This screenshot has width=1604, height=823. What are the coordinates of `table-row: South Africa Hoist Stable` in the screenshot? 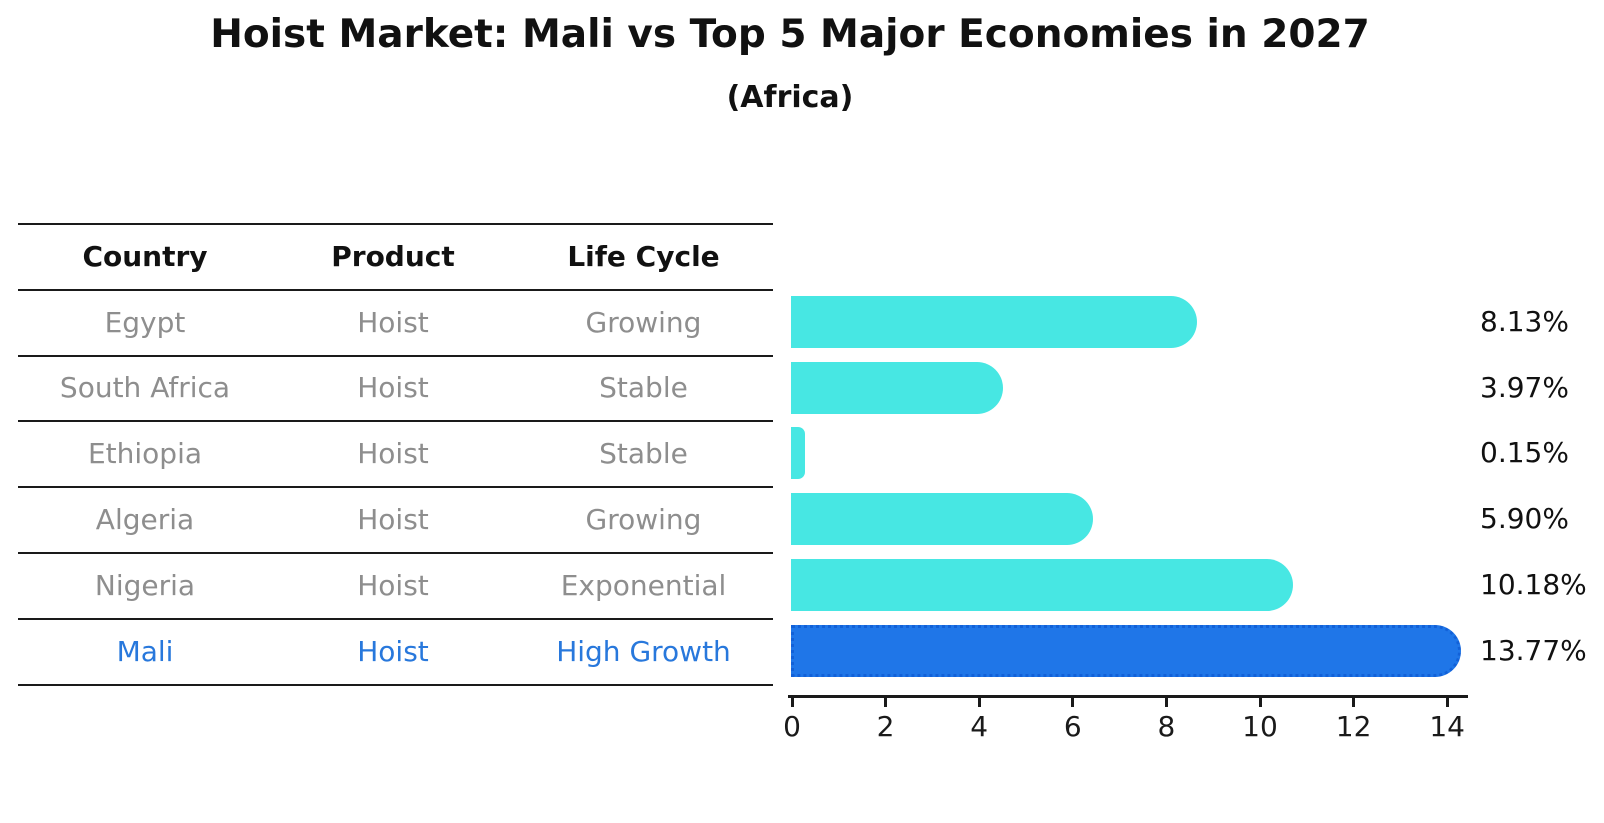 It's located at (395, 388).